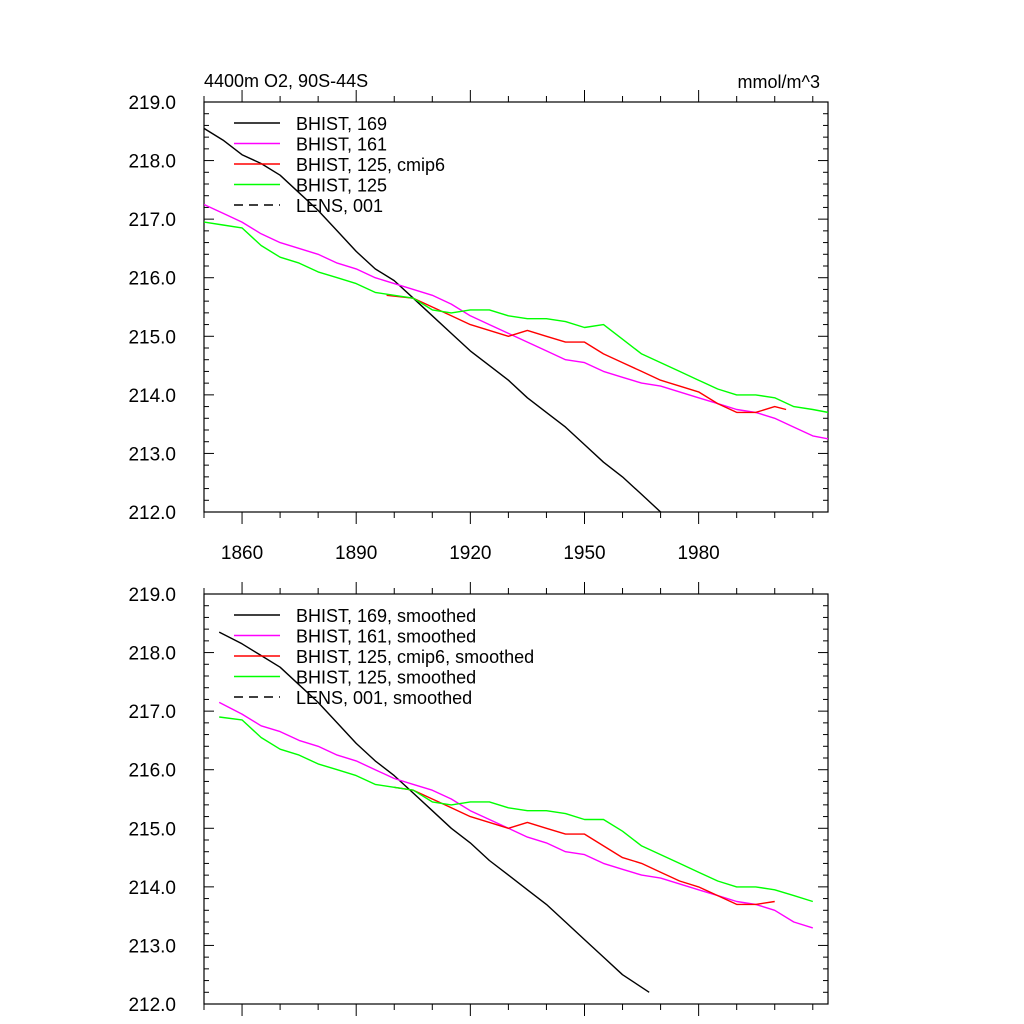 This screenshot has height=1024, width=1024. Describe the element at coordinates (698, 553) in the screenshot. I see `x-tick-label: 1980` at that location.